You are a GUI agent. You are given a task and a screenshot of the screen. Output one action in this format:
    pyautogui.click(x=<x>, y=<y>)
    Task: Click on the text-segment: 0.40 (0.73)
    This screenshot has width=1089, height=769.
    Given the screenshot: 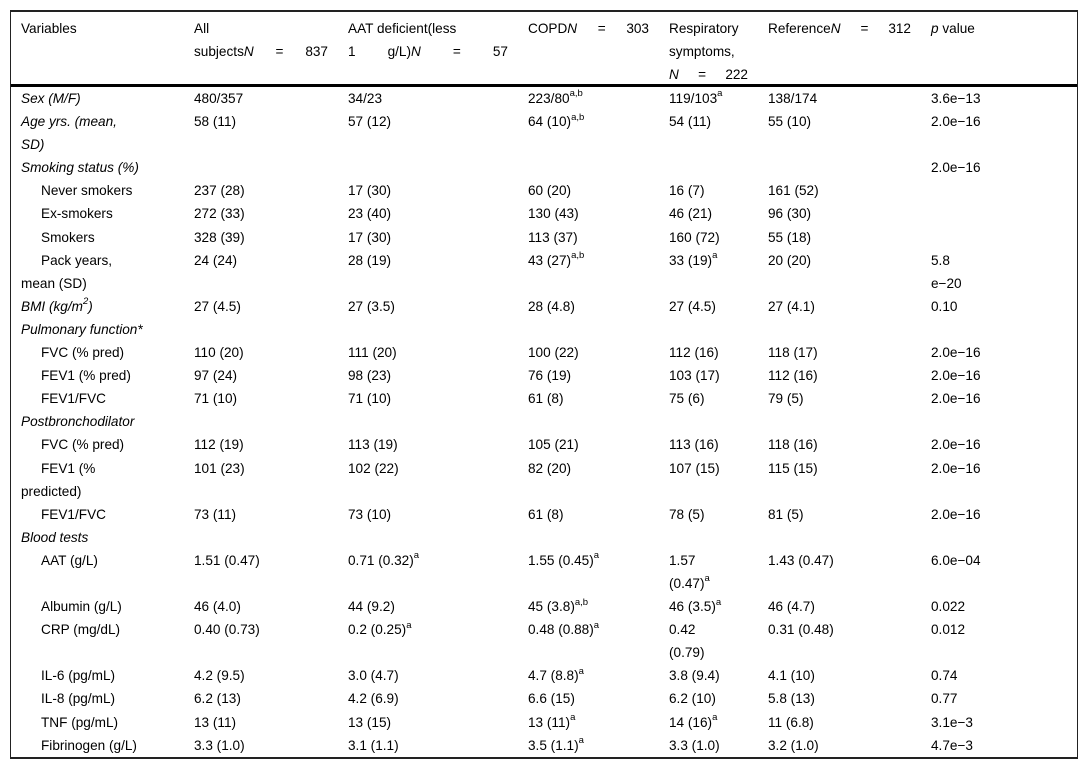 What is the action you would take?
    pyautogui.click(x=227, y=630)
    